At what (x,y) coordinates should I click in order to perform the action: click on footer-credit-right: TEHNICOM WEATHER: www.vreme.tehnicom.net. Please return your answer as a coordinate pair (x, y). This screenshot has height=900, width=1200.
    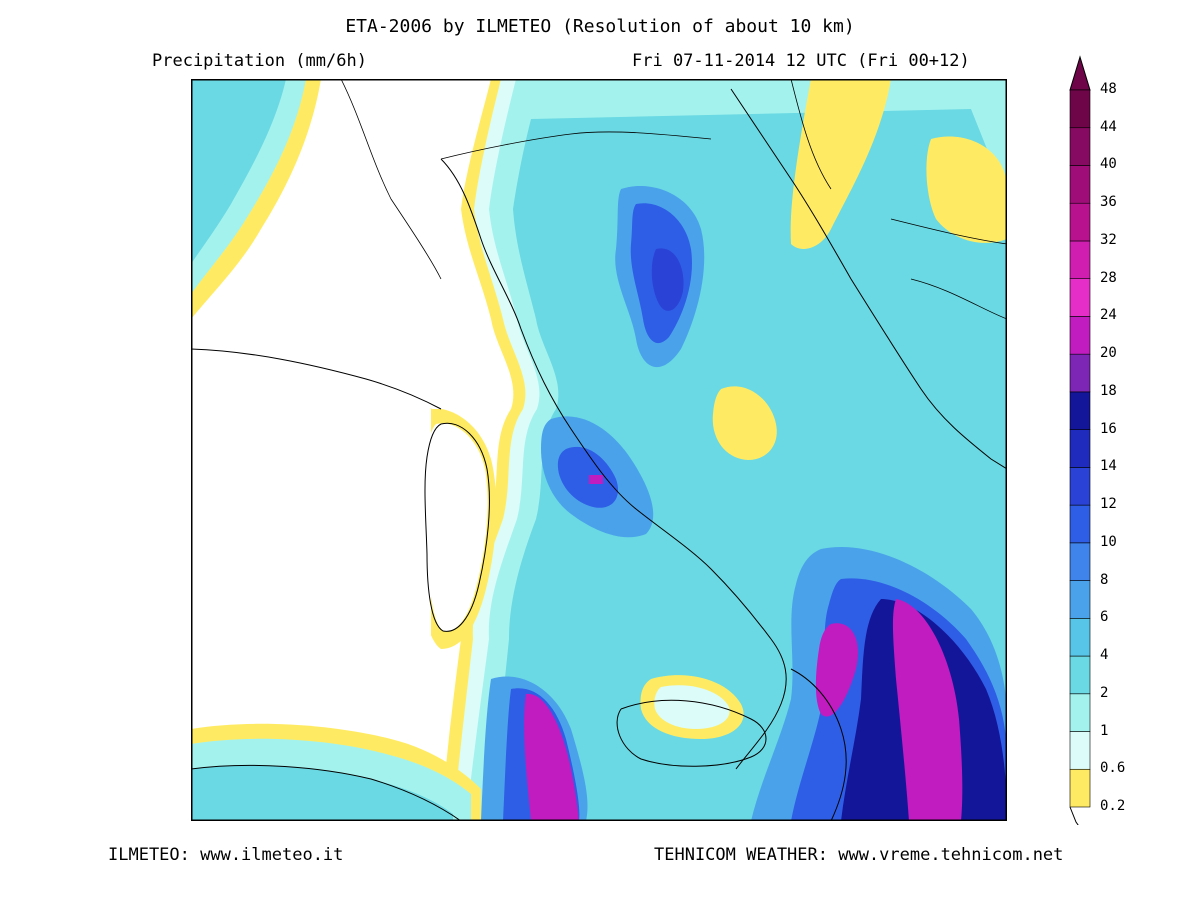
    Looking at the image, I should click on (859, 855).